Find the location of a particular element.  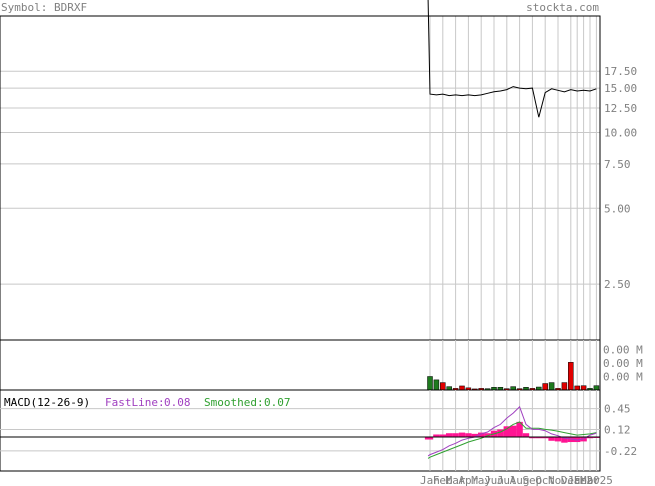

x-axis-label: Oct is located at coordinates (545, 480).